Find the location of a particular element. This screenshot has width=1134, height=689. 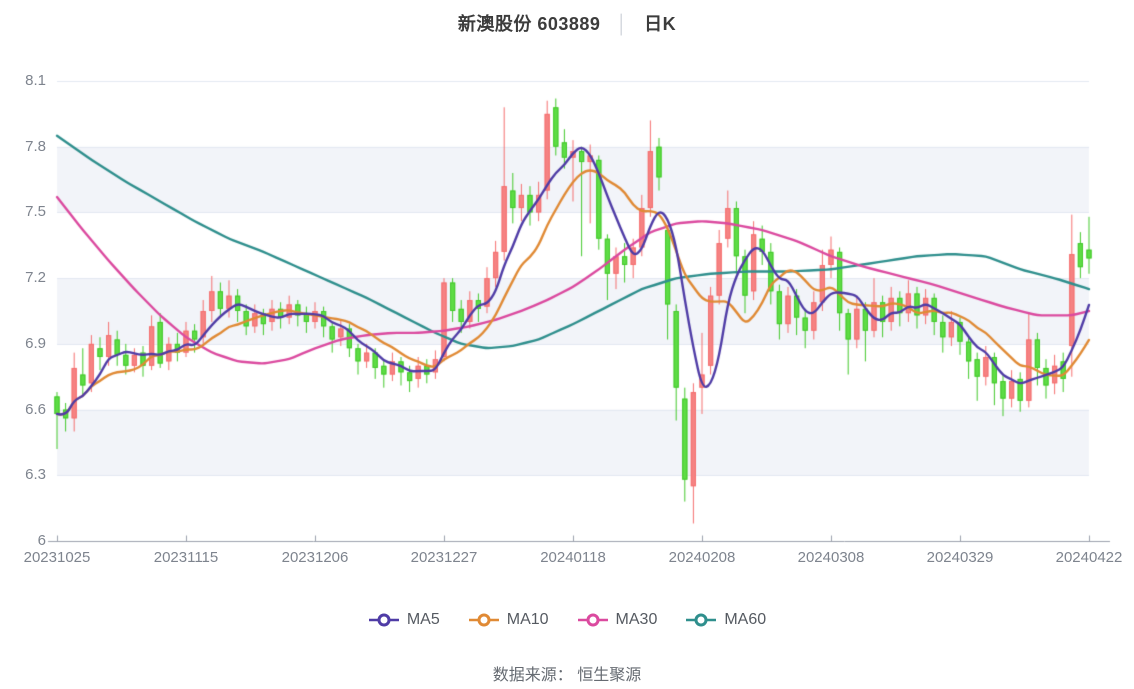

legend-label-ma60: MA60 is located at coordinates (745, 619).